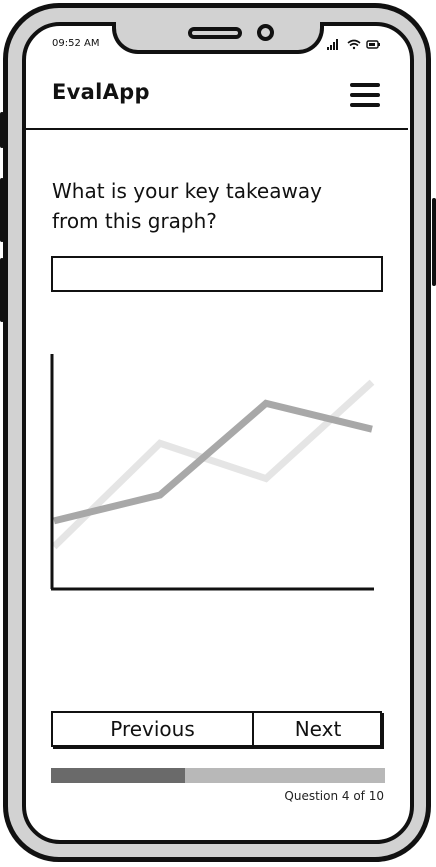  What do you see at coordinates (332, 44) in the screenshot?
I see `signal-icon` at bounding box center [332, 44].